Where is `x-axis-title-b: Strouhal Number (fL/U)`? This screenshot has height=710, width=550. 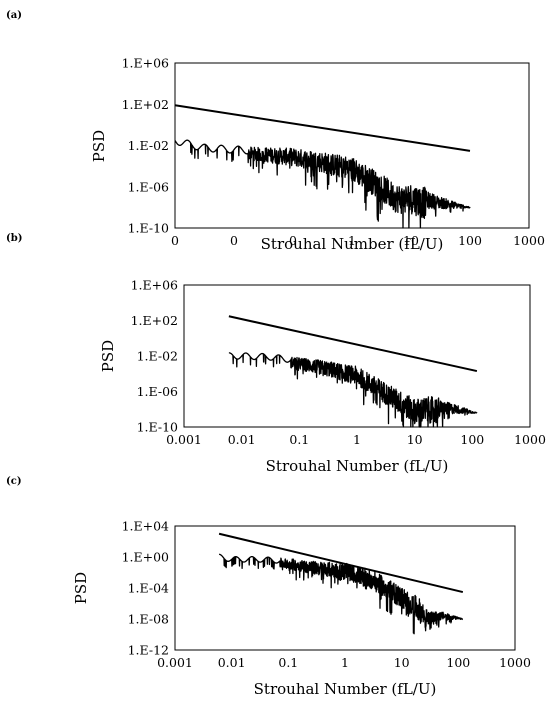 x-axis-title-b: Strouhal Number (fL/U) is located at coordinates (357, 466).